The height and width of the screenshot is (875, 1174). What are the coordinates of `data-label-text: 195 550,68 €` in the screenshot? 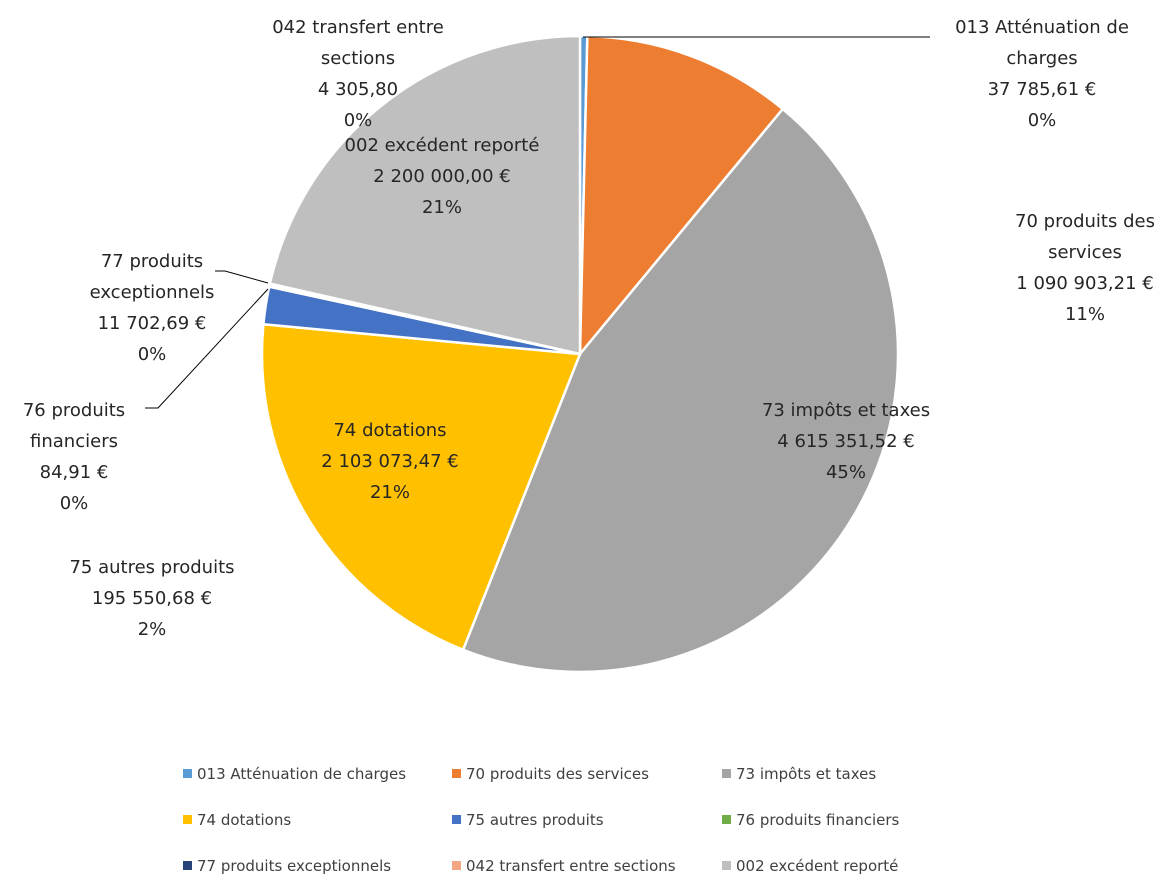 It's located at (152, 598).